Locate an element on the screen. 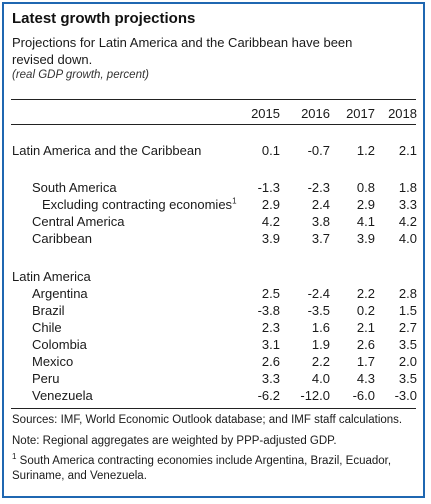 Image resolution: width=431 pixels, height=504 pixels. table-cell: 3.1 is located at coordinates (270, 344).